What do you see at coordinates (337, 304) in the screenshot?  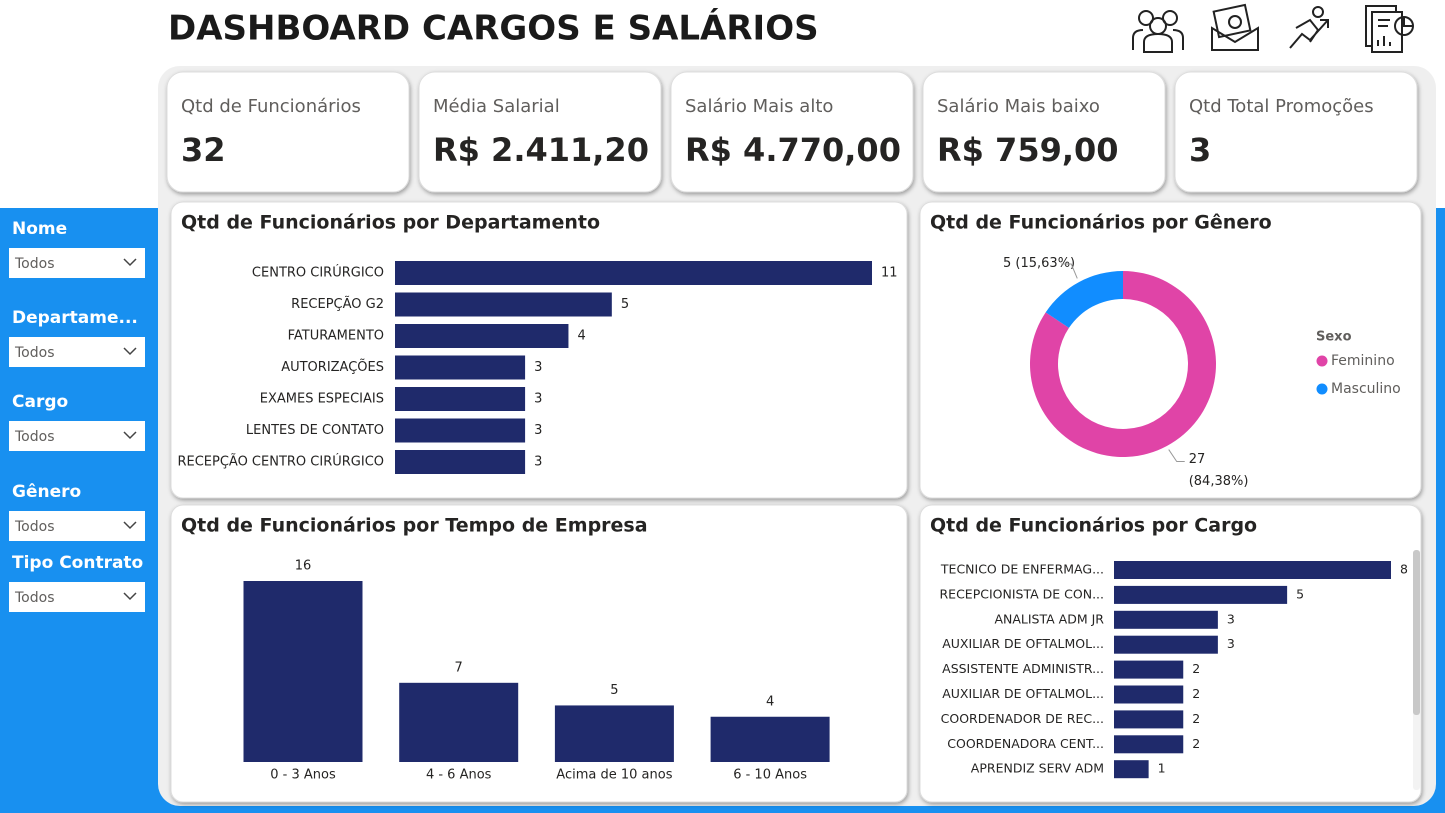 I see `category-label: RECEPÇÃO G2` at bounding box center [337, 304].